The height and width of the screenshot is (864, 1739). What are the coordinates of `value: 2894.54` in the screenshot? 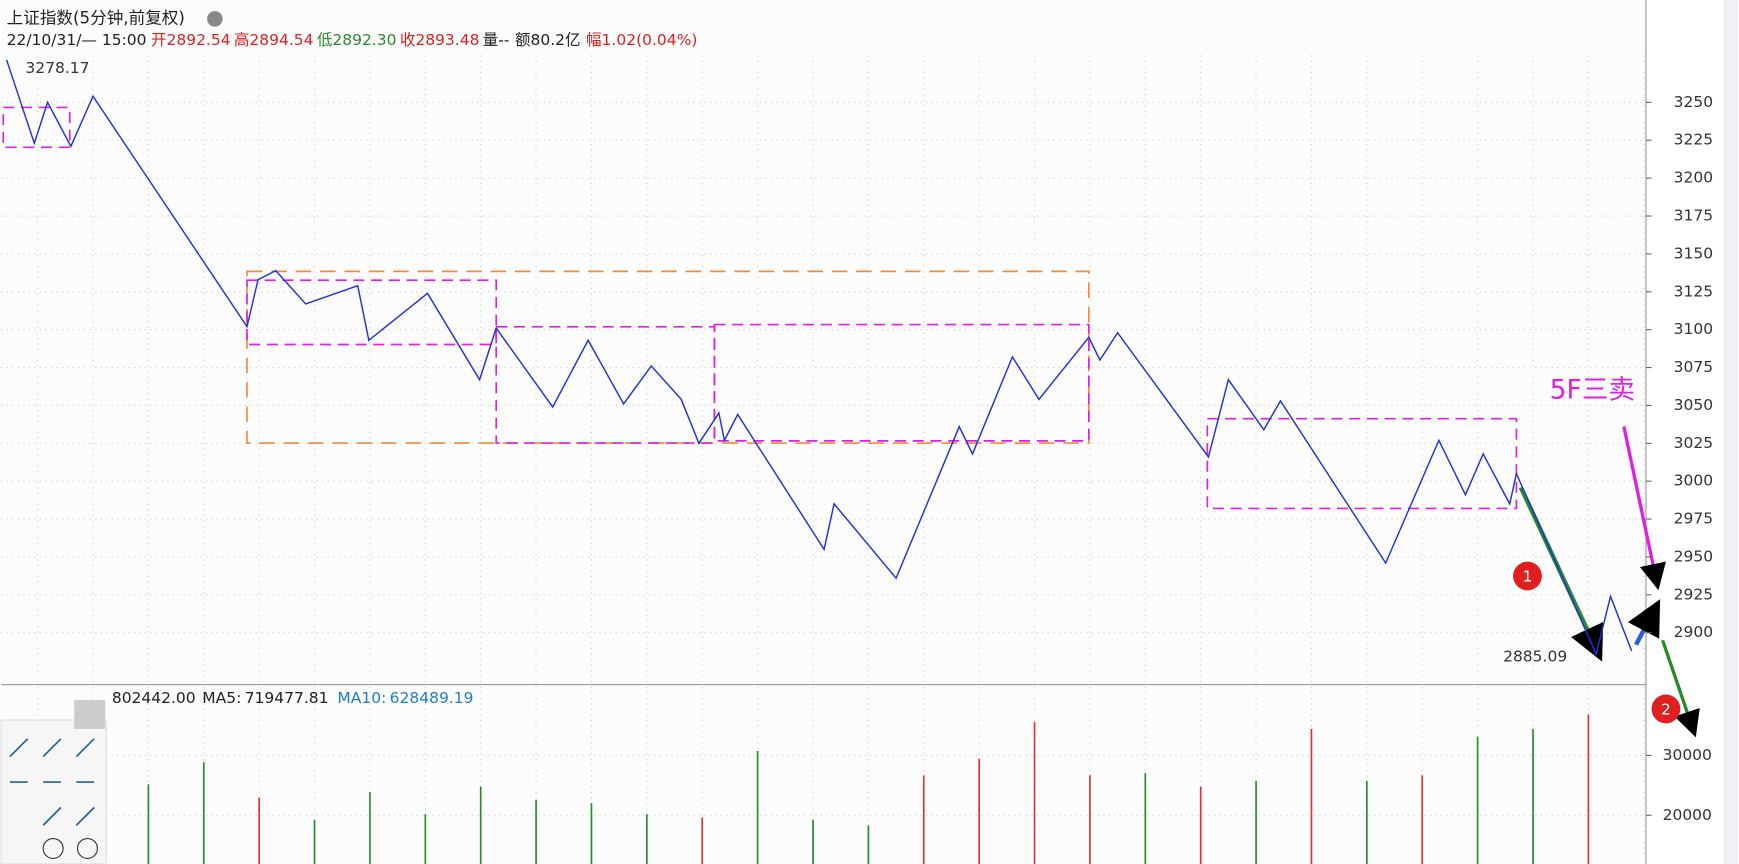 It's located at (281, 39).